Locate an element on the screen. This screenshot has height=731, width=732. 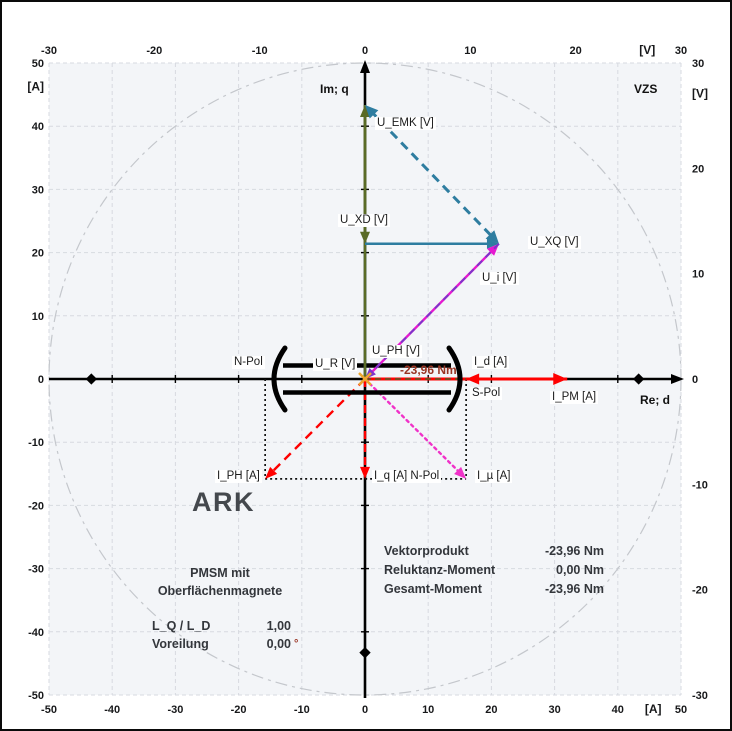
label-i-pm: I_PM [A] is located at coordinates (574, 397).